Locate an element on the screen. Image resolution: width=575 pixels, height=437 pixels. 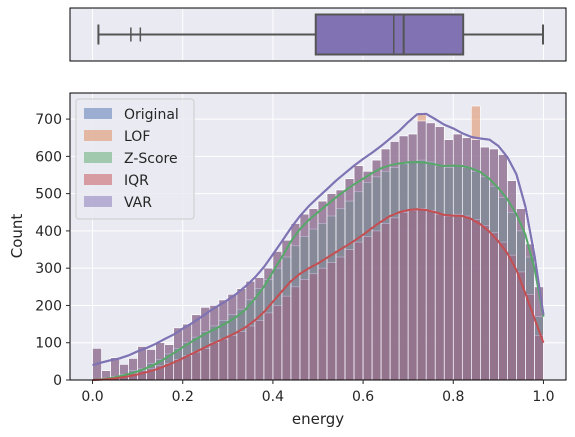
y-tick-label: 0 is located at coordinates (57, 381).